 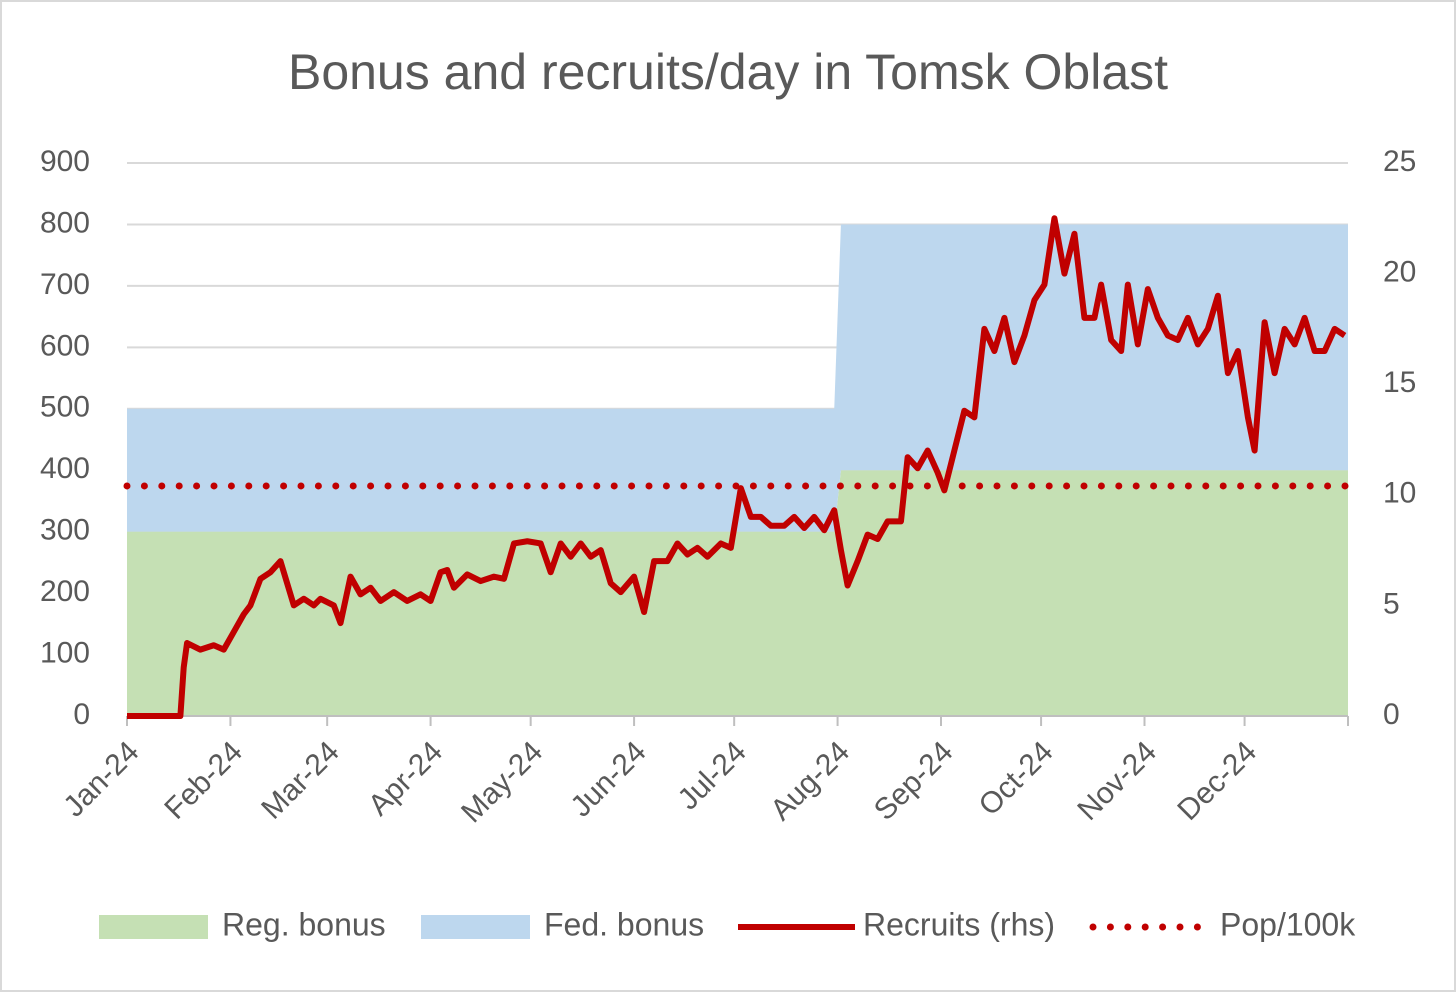 What do you see at coordinates (65, 345) in the screenshot?
I see `y-tick-label: 600` at bounding box center [65, 345].